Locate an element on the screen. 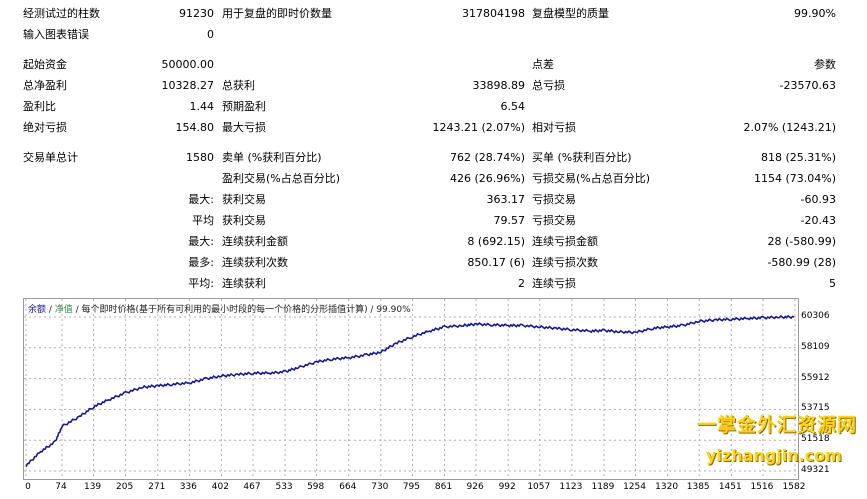 Image resolution: width=867 pixels, height=499 pixels. profit-factor-value: 1.44 is located at coordinates (202, 106).